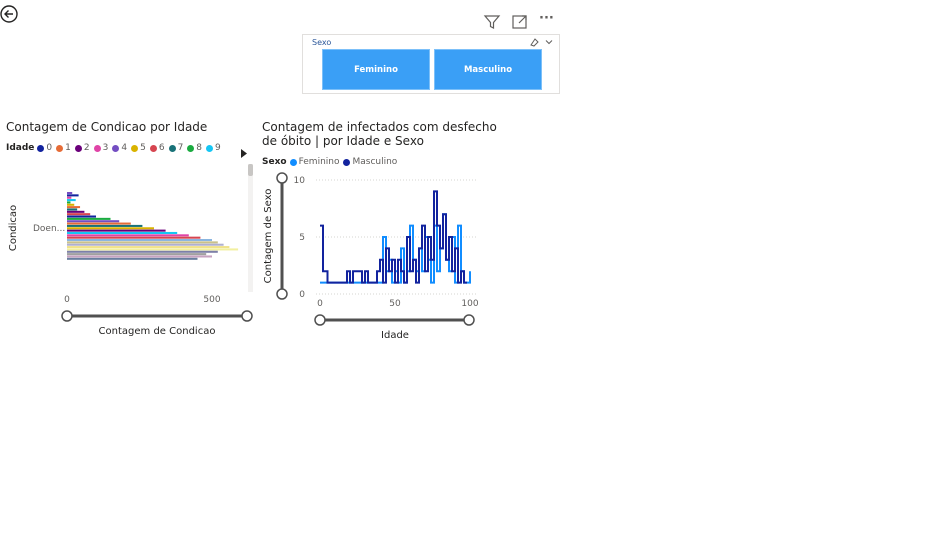 This screenshot has width=940, height=533. Describe the element at coordinates (469, 304) in the screenshot. I see `chart2-x-tick-100: 100` at that location.